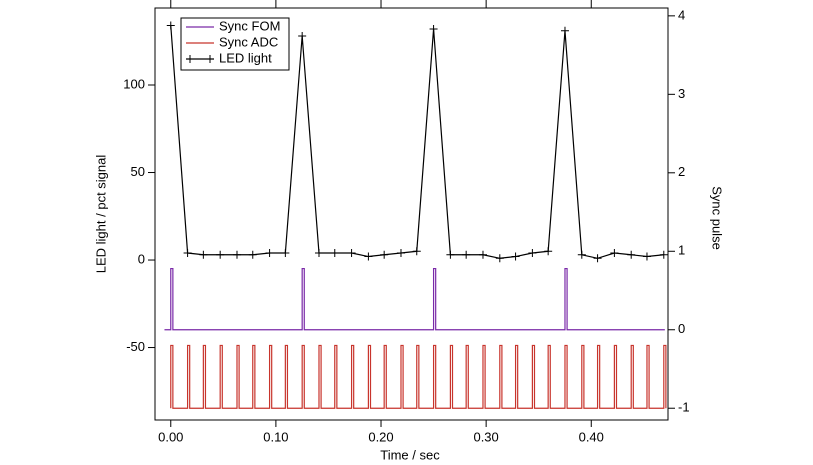  I want to click on y2-tick-label: 4, so click(681, 14).